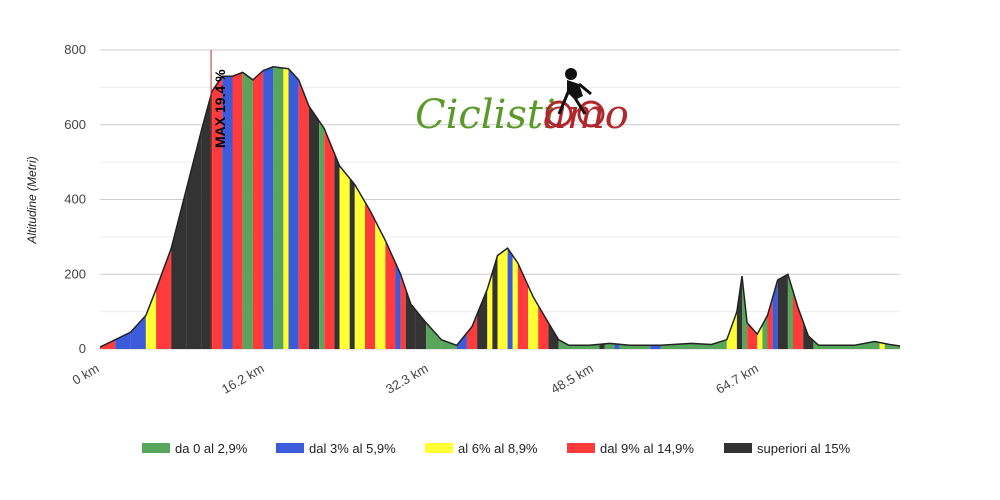 The width and height of the screenshot is (1000, 500). I want to click on legend-label: al 6% al 8,9%, so click(498, 448).